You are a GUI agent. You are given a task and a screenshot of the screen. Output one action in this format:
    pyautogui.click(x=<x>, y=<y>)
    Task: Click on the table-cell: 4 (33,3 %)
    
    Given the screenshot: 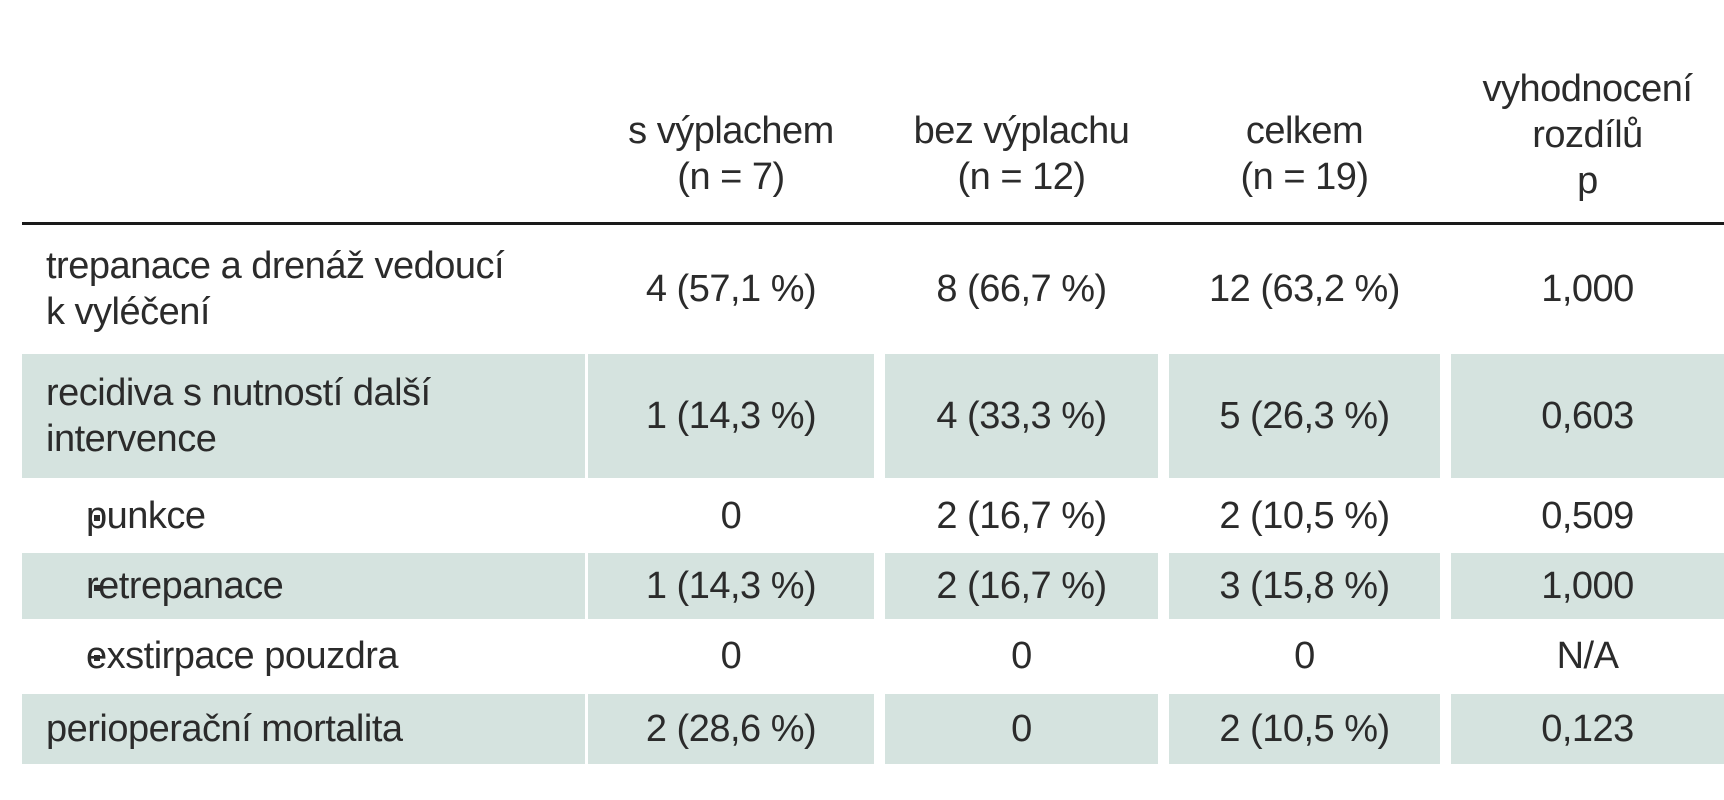 What is the action you would take?
    pyautogui.click(x=1021, y=416)
    